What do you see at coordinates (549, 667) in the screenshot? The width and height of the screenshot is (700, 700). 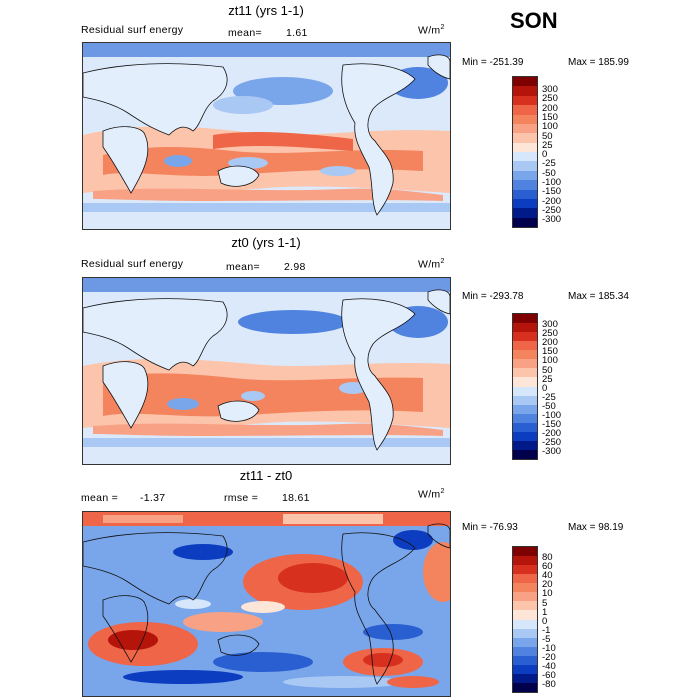 I see `colorbar-tick: -40` at bounding box center [549, 667].